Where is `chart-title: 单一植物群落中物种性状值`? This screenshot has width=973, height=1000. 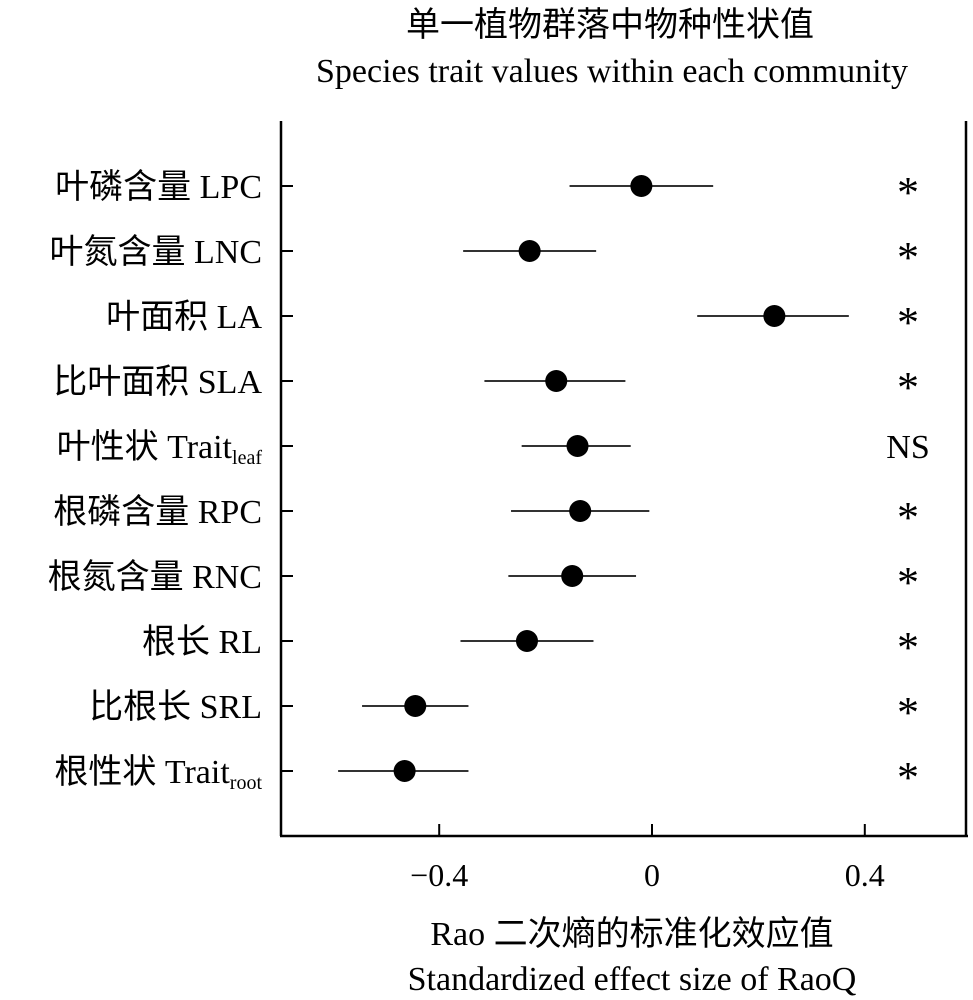
chart-title: 单一植物群落中物种性状值 is located at coordinates (610, 25).